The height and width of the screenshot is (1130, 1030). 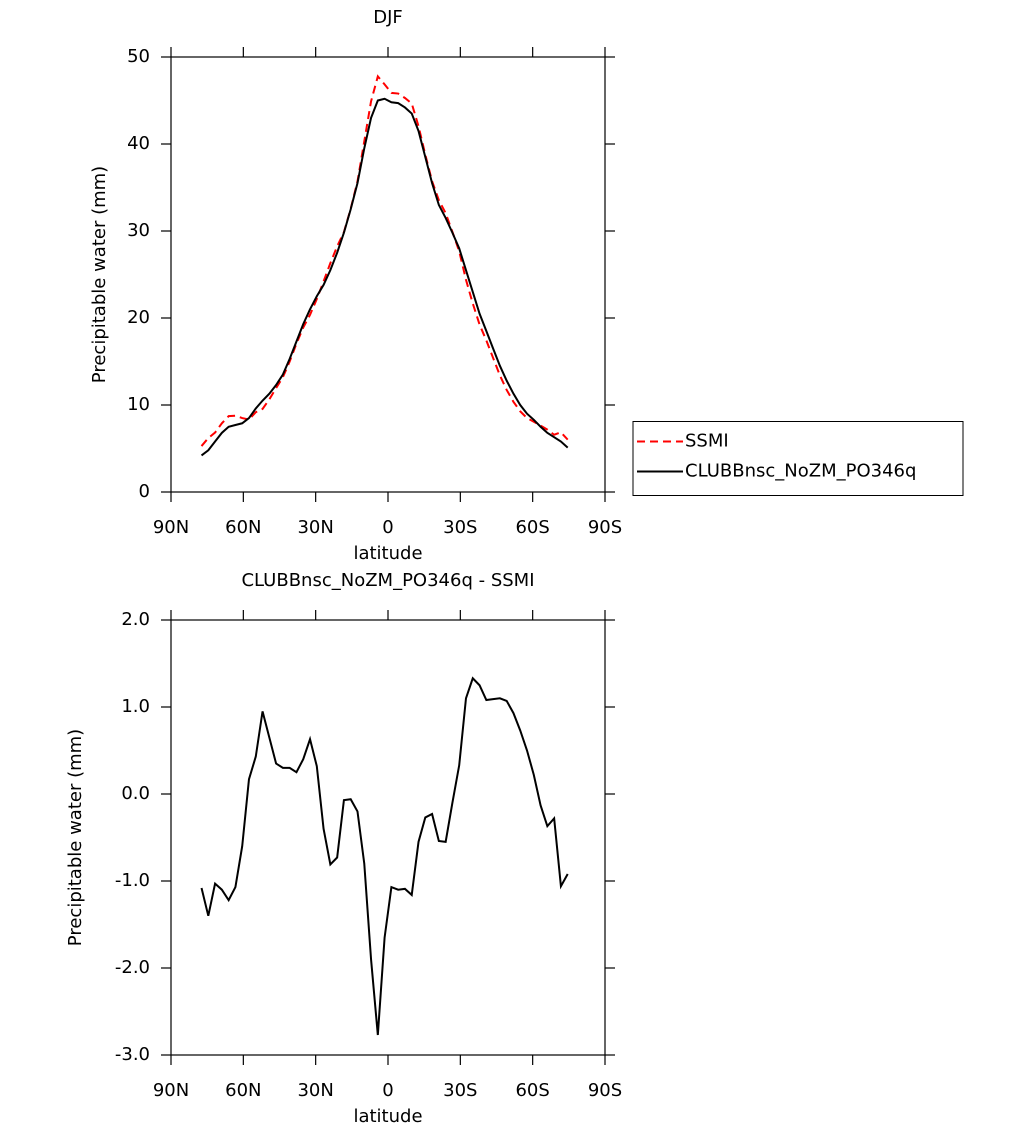 I want to click on panel-title: CLUBBnsc_NoZM_PO346q - SSMI, so click(x=387, y=580).